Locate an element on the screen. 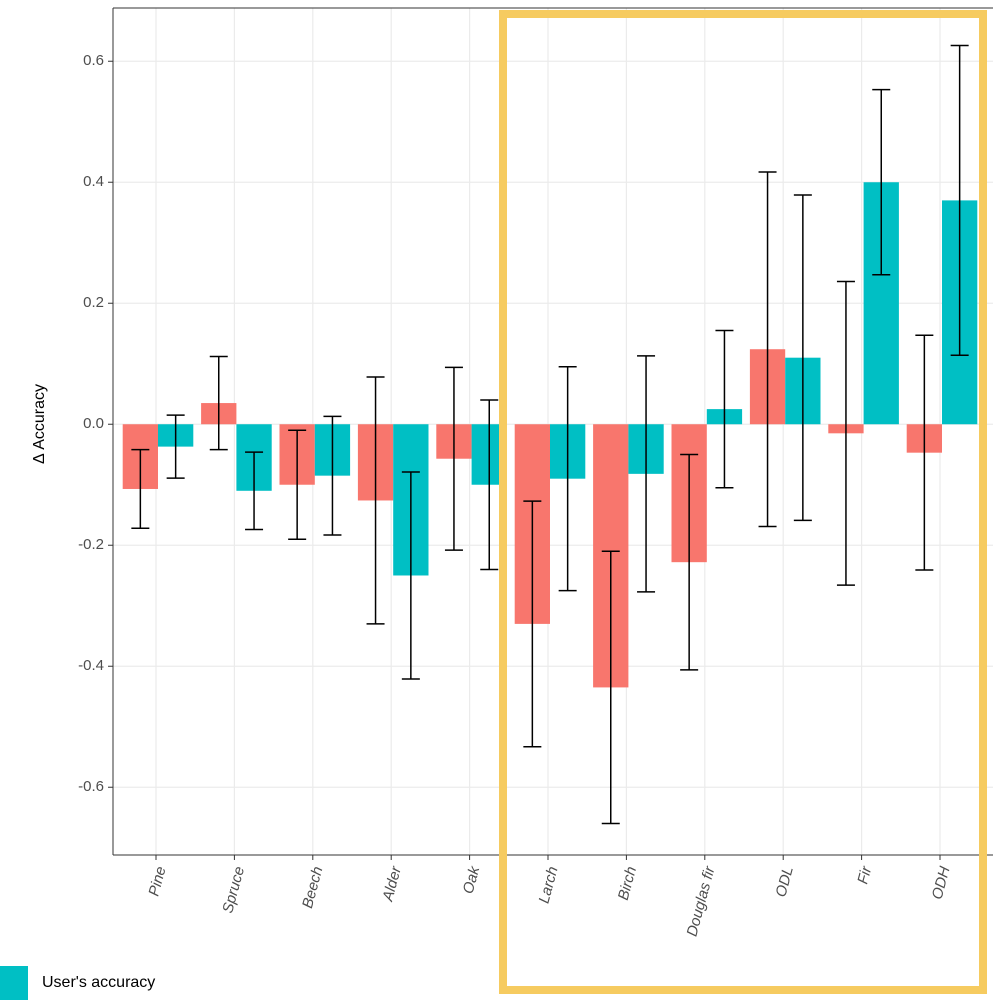  y-tick-label: 0.6 is located at coordinates (93, 60).